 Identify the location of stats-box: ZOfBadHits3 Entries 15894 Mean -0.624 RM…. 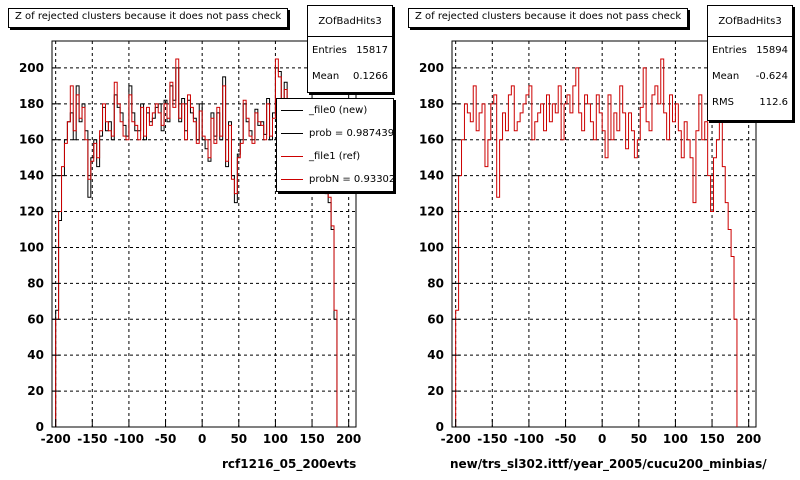
(750, 63).